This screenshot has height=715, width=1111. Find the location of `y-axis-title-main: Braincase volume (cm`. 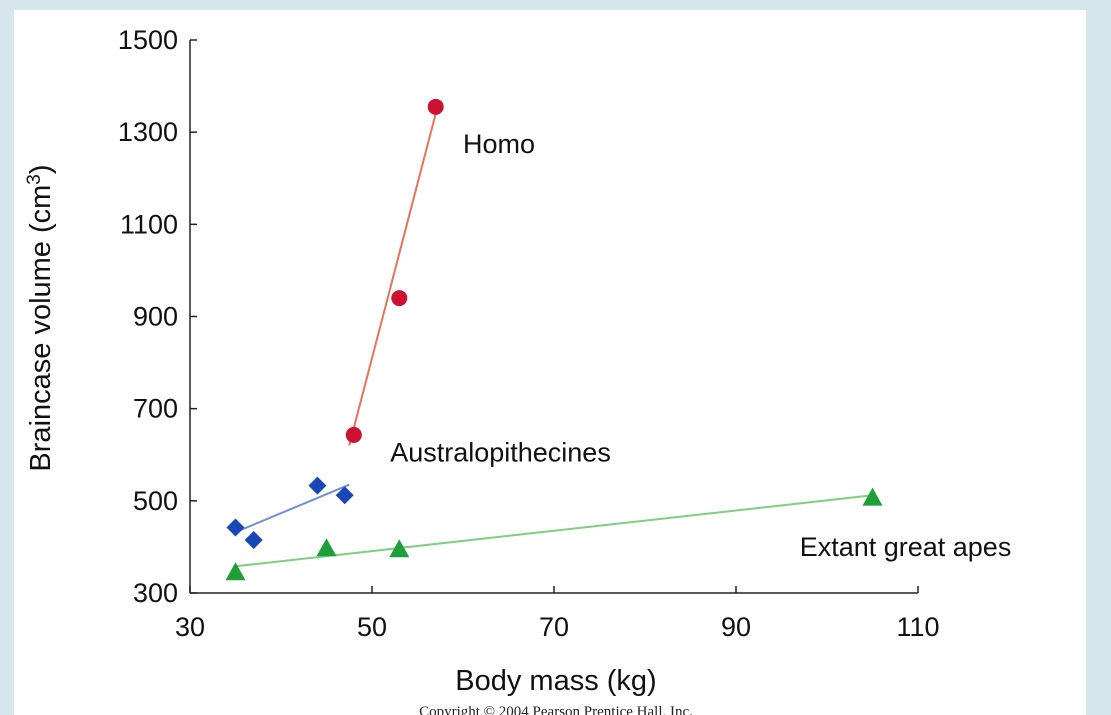

y-axis-title-main: Braincase volume (cm is located at coordinates (41, 328).